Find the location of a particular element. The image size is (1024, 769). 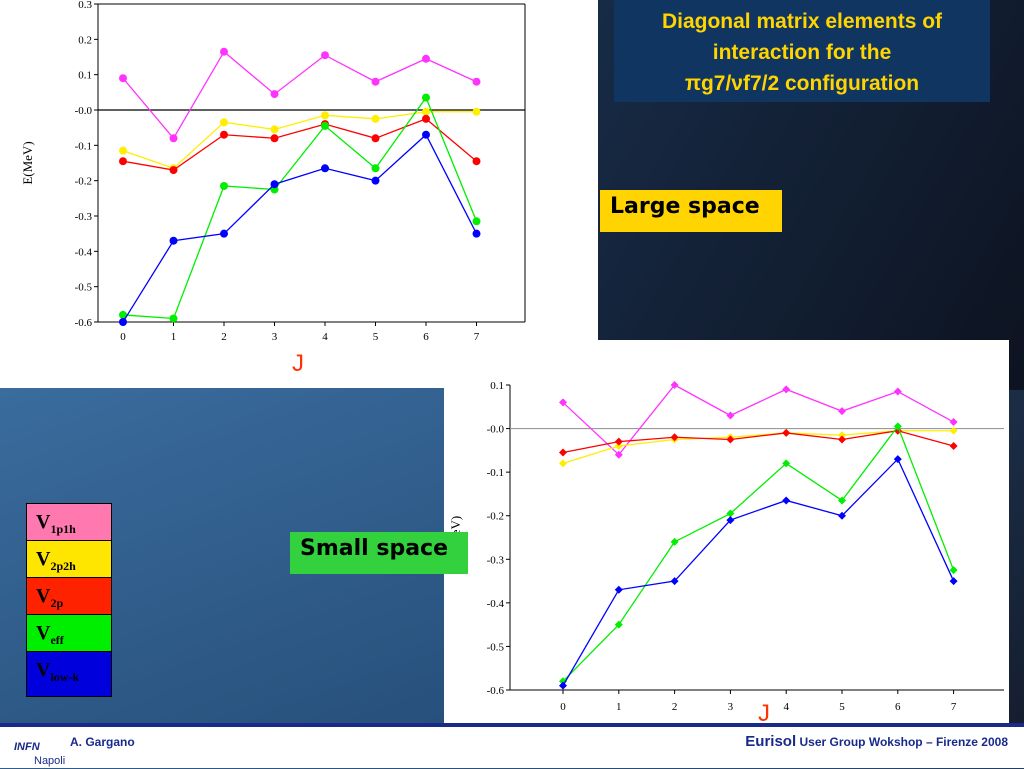

x-tick-label: 0 is located at coordinates (563, 707).